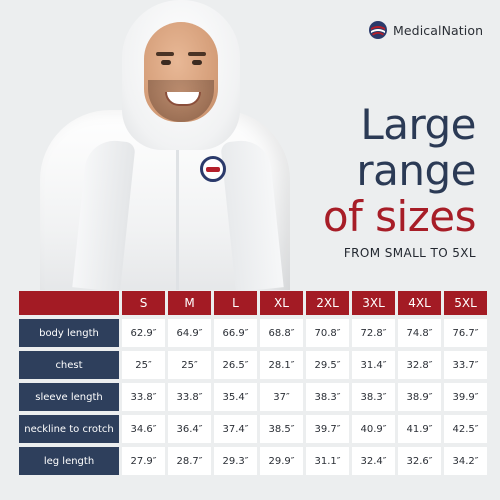  What do you see at coordinates (189, 333) in the screenshot?
I see `measurement-cell: 64.9″` at bounding box center [189, 333].